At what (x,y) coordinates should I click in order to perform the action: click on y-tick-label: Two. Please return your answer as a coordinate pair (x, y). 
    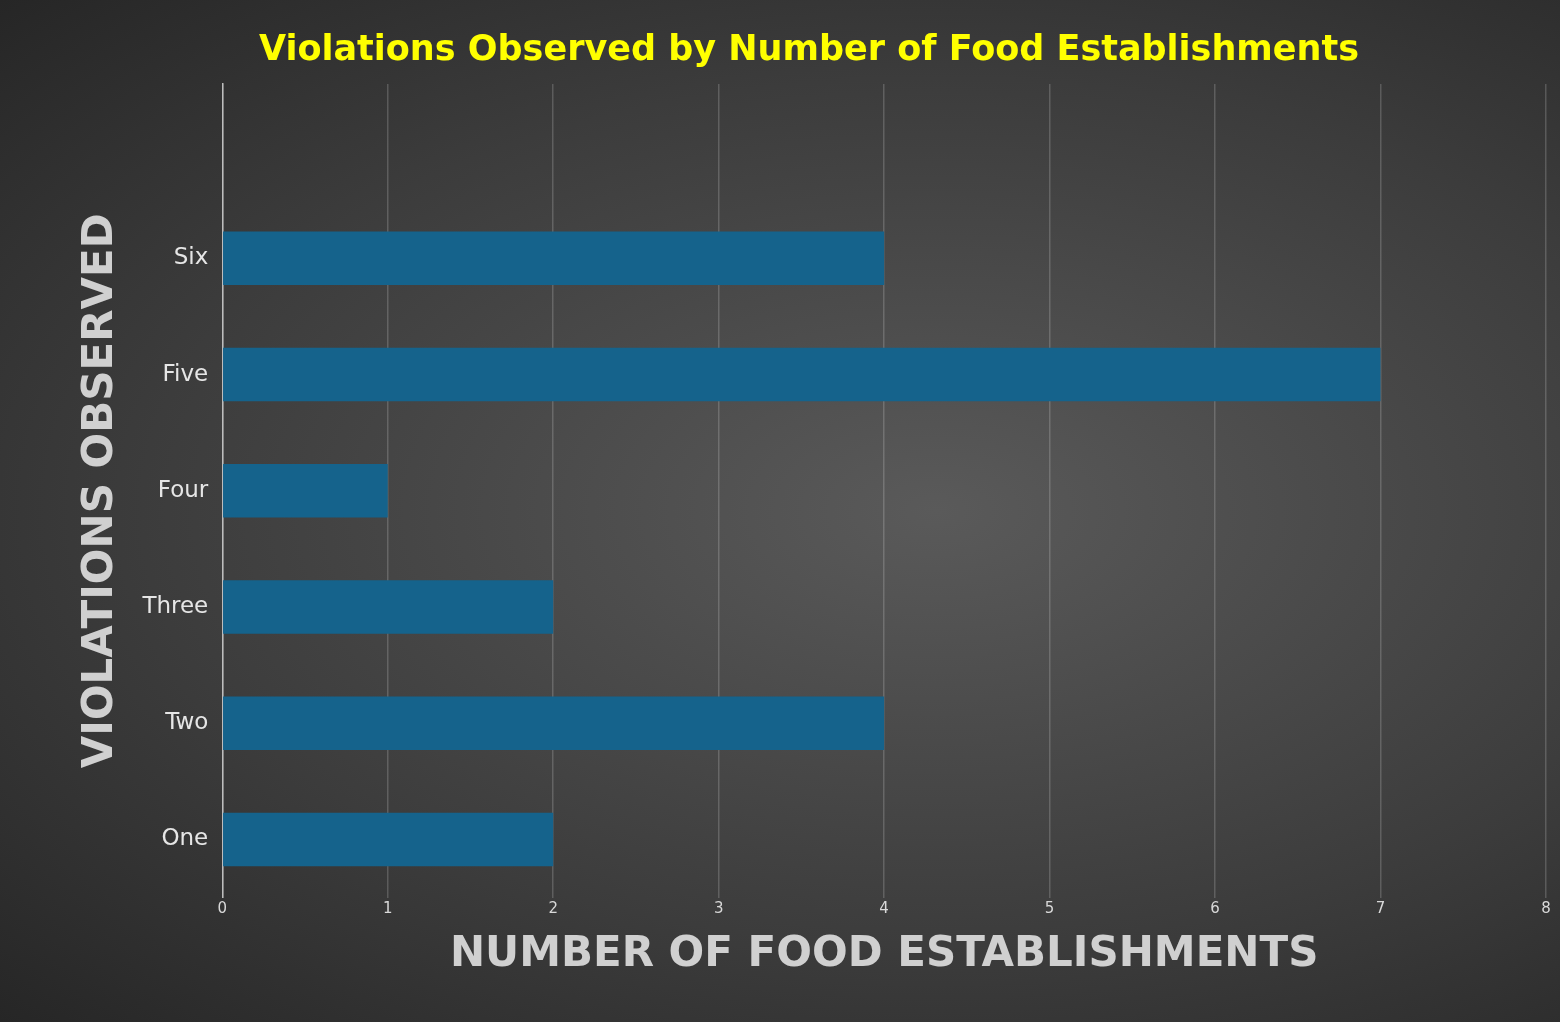
    Looking at the image, I should click on (186, 721).